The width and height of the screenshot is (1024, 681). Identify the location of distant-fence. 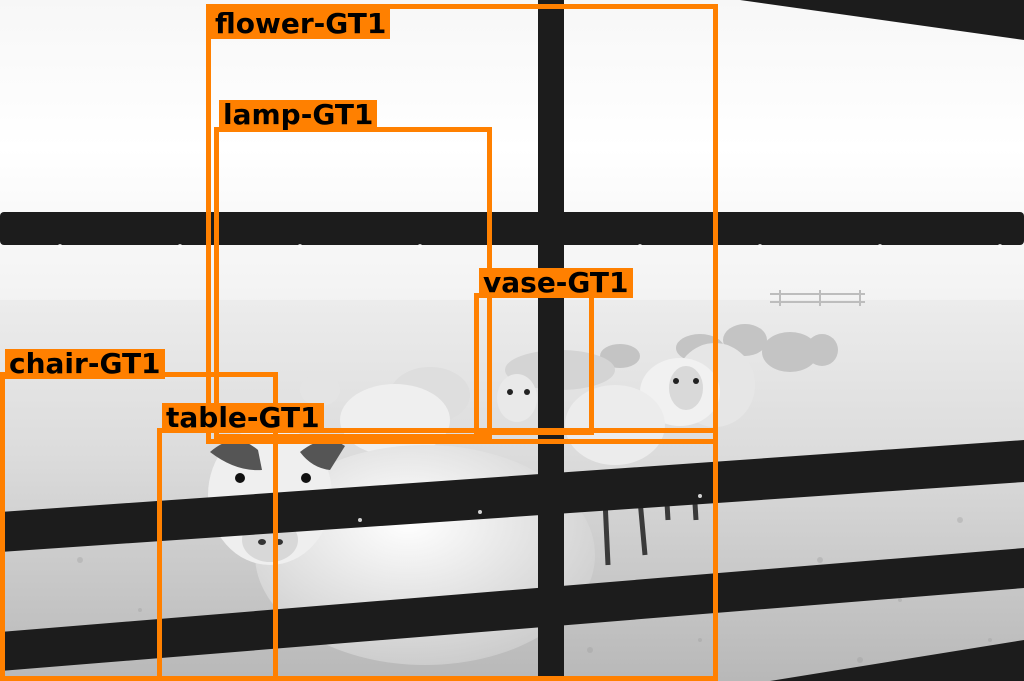
(817, 298).